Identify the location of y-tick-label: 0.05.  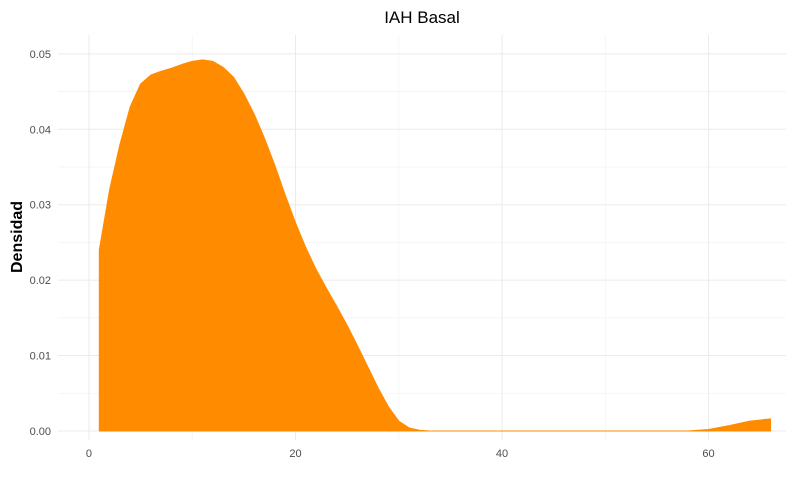
(40, 55).